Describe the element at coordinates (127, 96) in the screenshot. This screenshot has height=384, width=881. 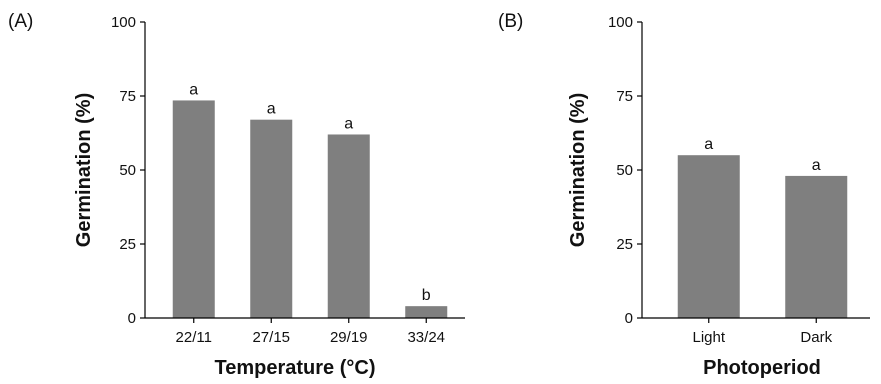
I see `panel-a-y-tick-label: 75` at that location.